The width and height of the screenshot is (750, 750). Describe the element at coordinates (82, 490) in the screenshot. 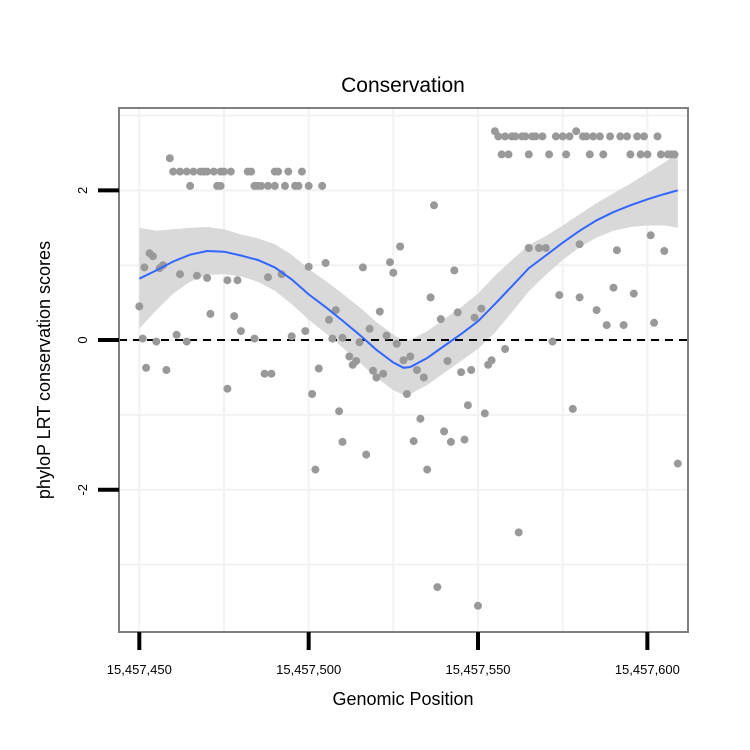

I see `y-tick-label: -2` at that location.